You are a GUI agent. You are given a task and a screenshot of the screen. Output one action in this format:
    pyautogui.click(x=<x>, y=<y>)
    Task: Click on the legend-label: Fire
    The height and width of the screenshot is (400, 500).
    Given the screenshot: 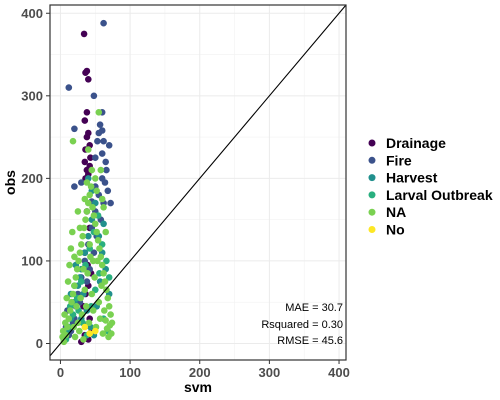 What is the action you would take?
    pyautogui.click(x=399, y=160)
    